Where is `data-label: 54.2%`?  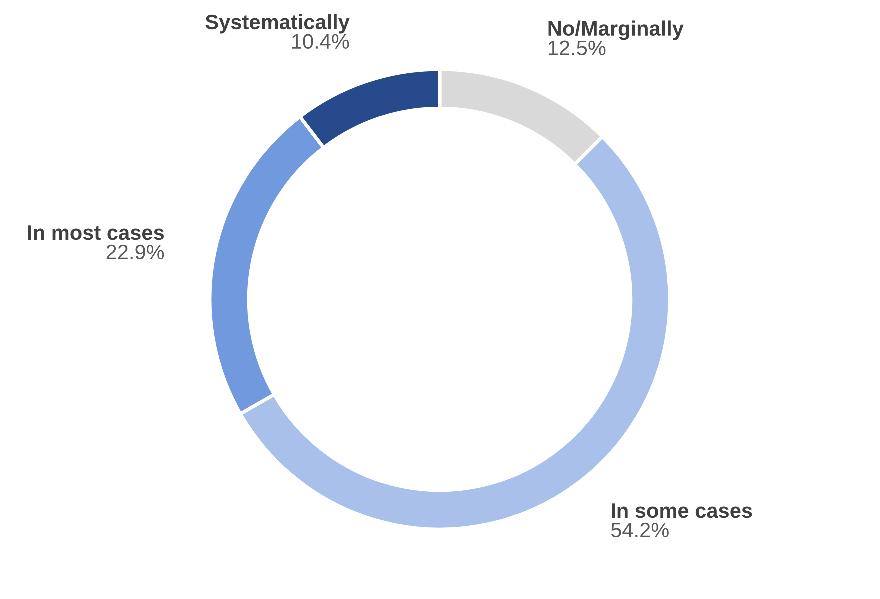
data-label: 54.2% is located at coordinates (640, 530).